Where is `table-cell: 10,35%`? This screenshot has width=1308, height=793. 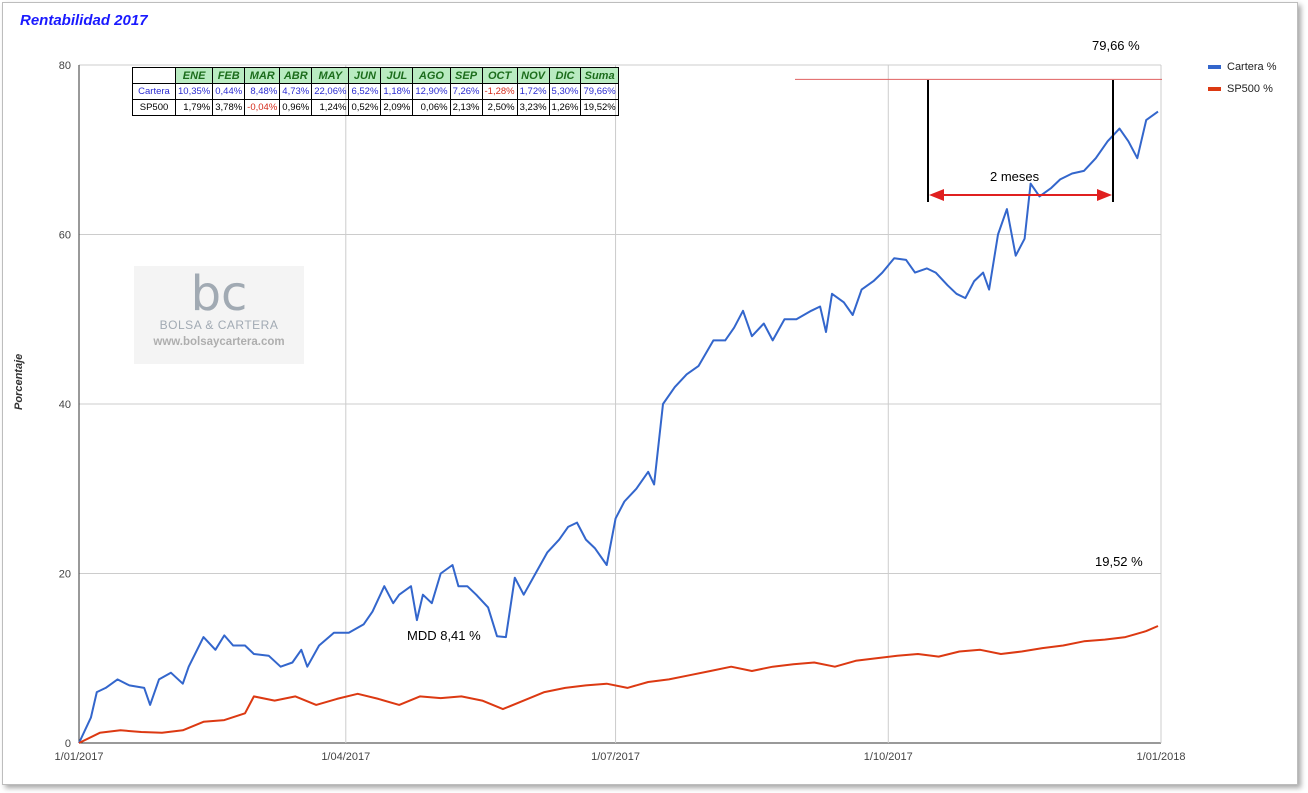
table-cell: 10,35% is located at coordinates (194, 91).